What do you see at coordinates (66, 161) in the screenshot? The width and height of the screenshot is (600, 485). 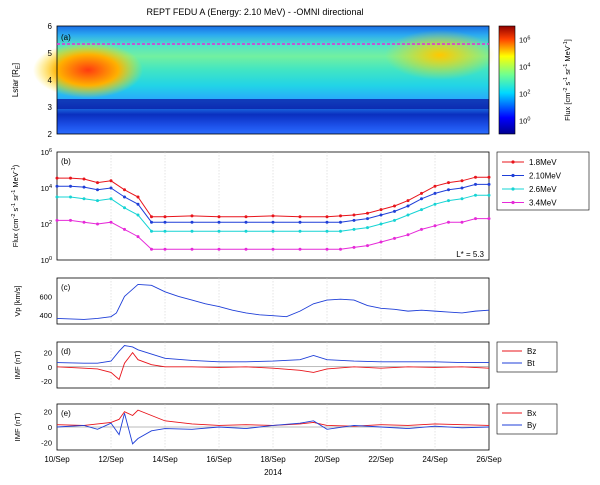 I see `panel-label-b: (b)` at bounding box center [66, 161].